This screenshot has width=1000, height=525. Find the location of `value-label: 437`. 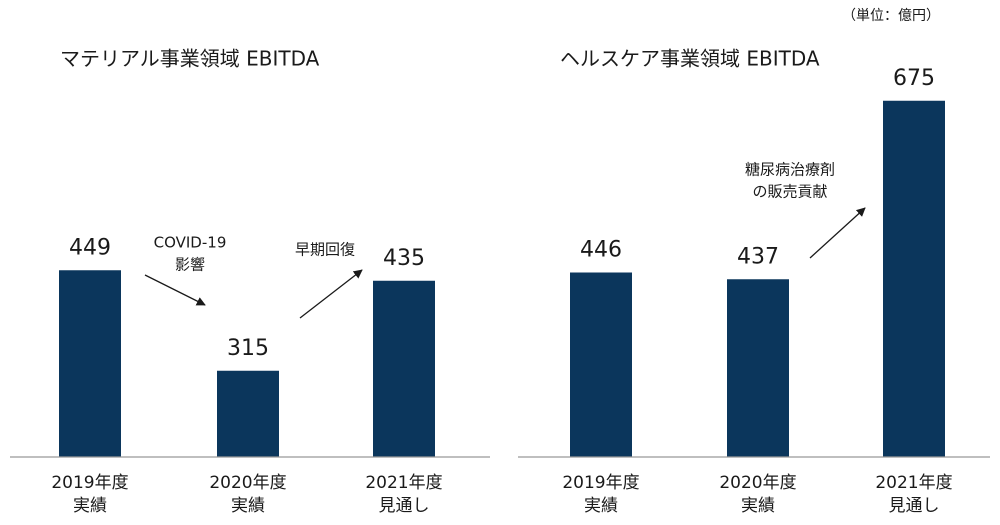

value-label: 437 is located at coordinates (758, 256).